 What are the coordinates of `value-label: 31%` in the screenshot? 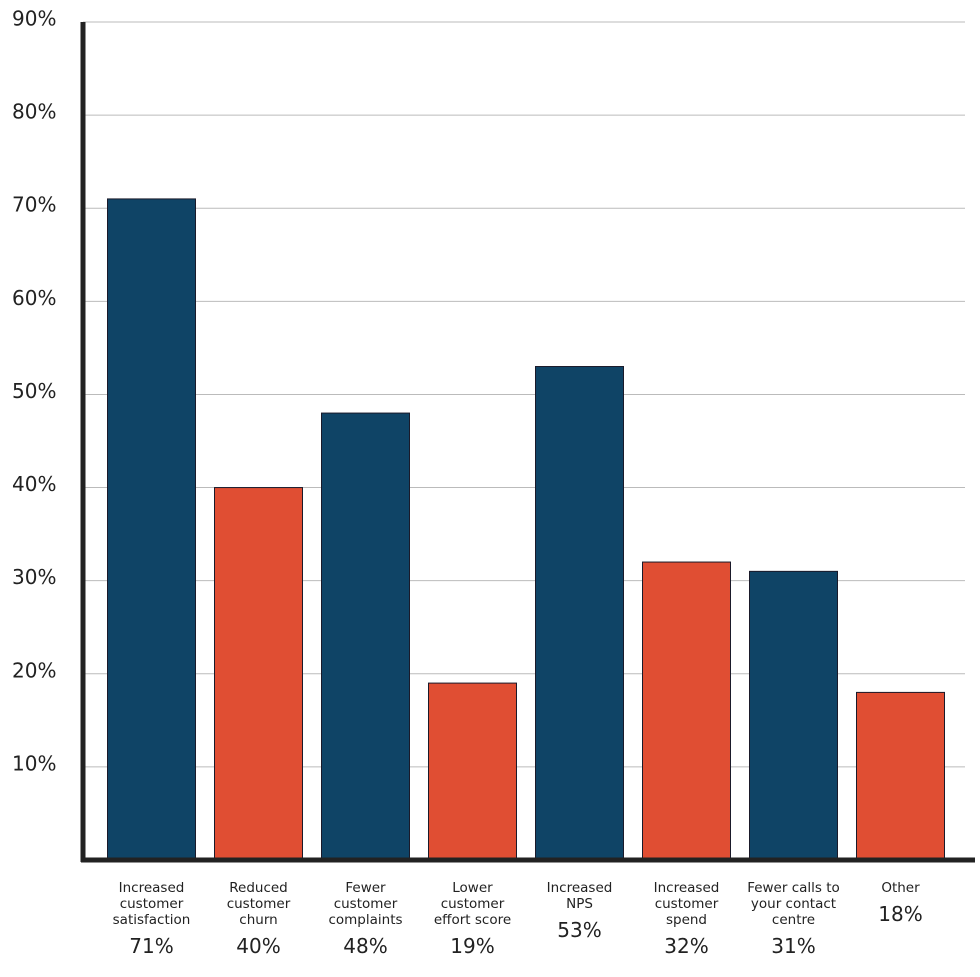 It's located at (793, 946).